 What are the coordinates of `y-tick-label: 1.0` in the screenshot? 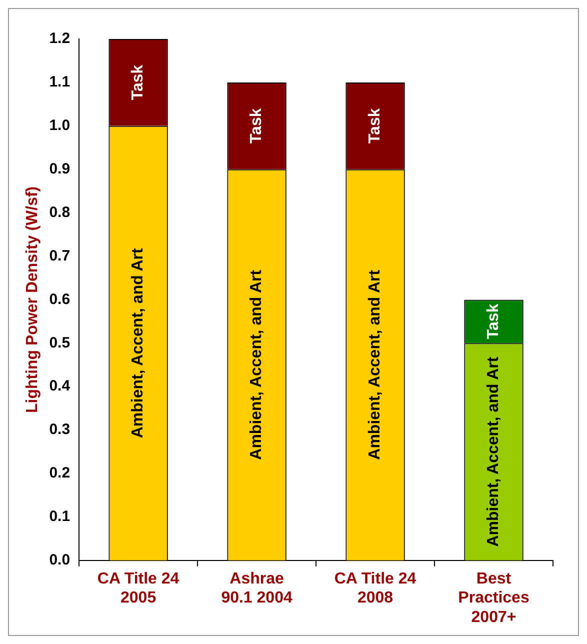 It's located at (59, 125).